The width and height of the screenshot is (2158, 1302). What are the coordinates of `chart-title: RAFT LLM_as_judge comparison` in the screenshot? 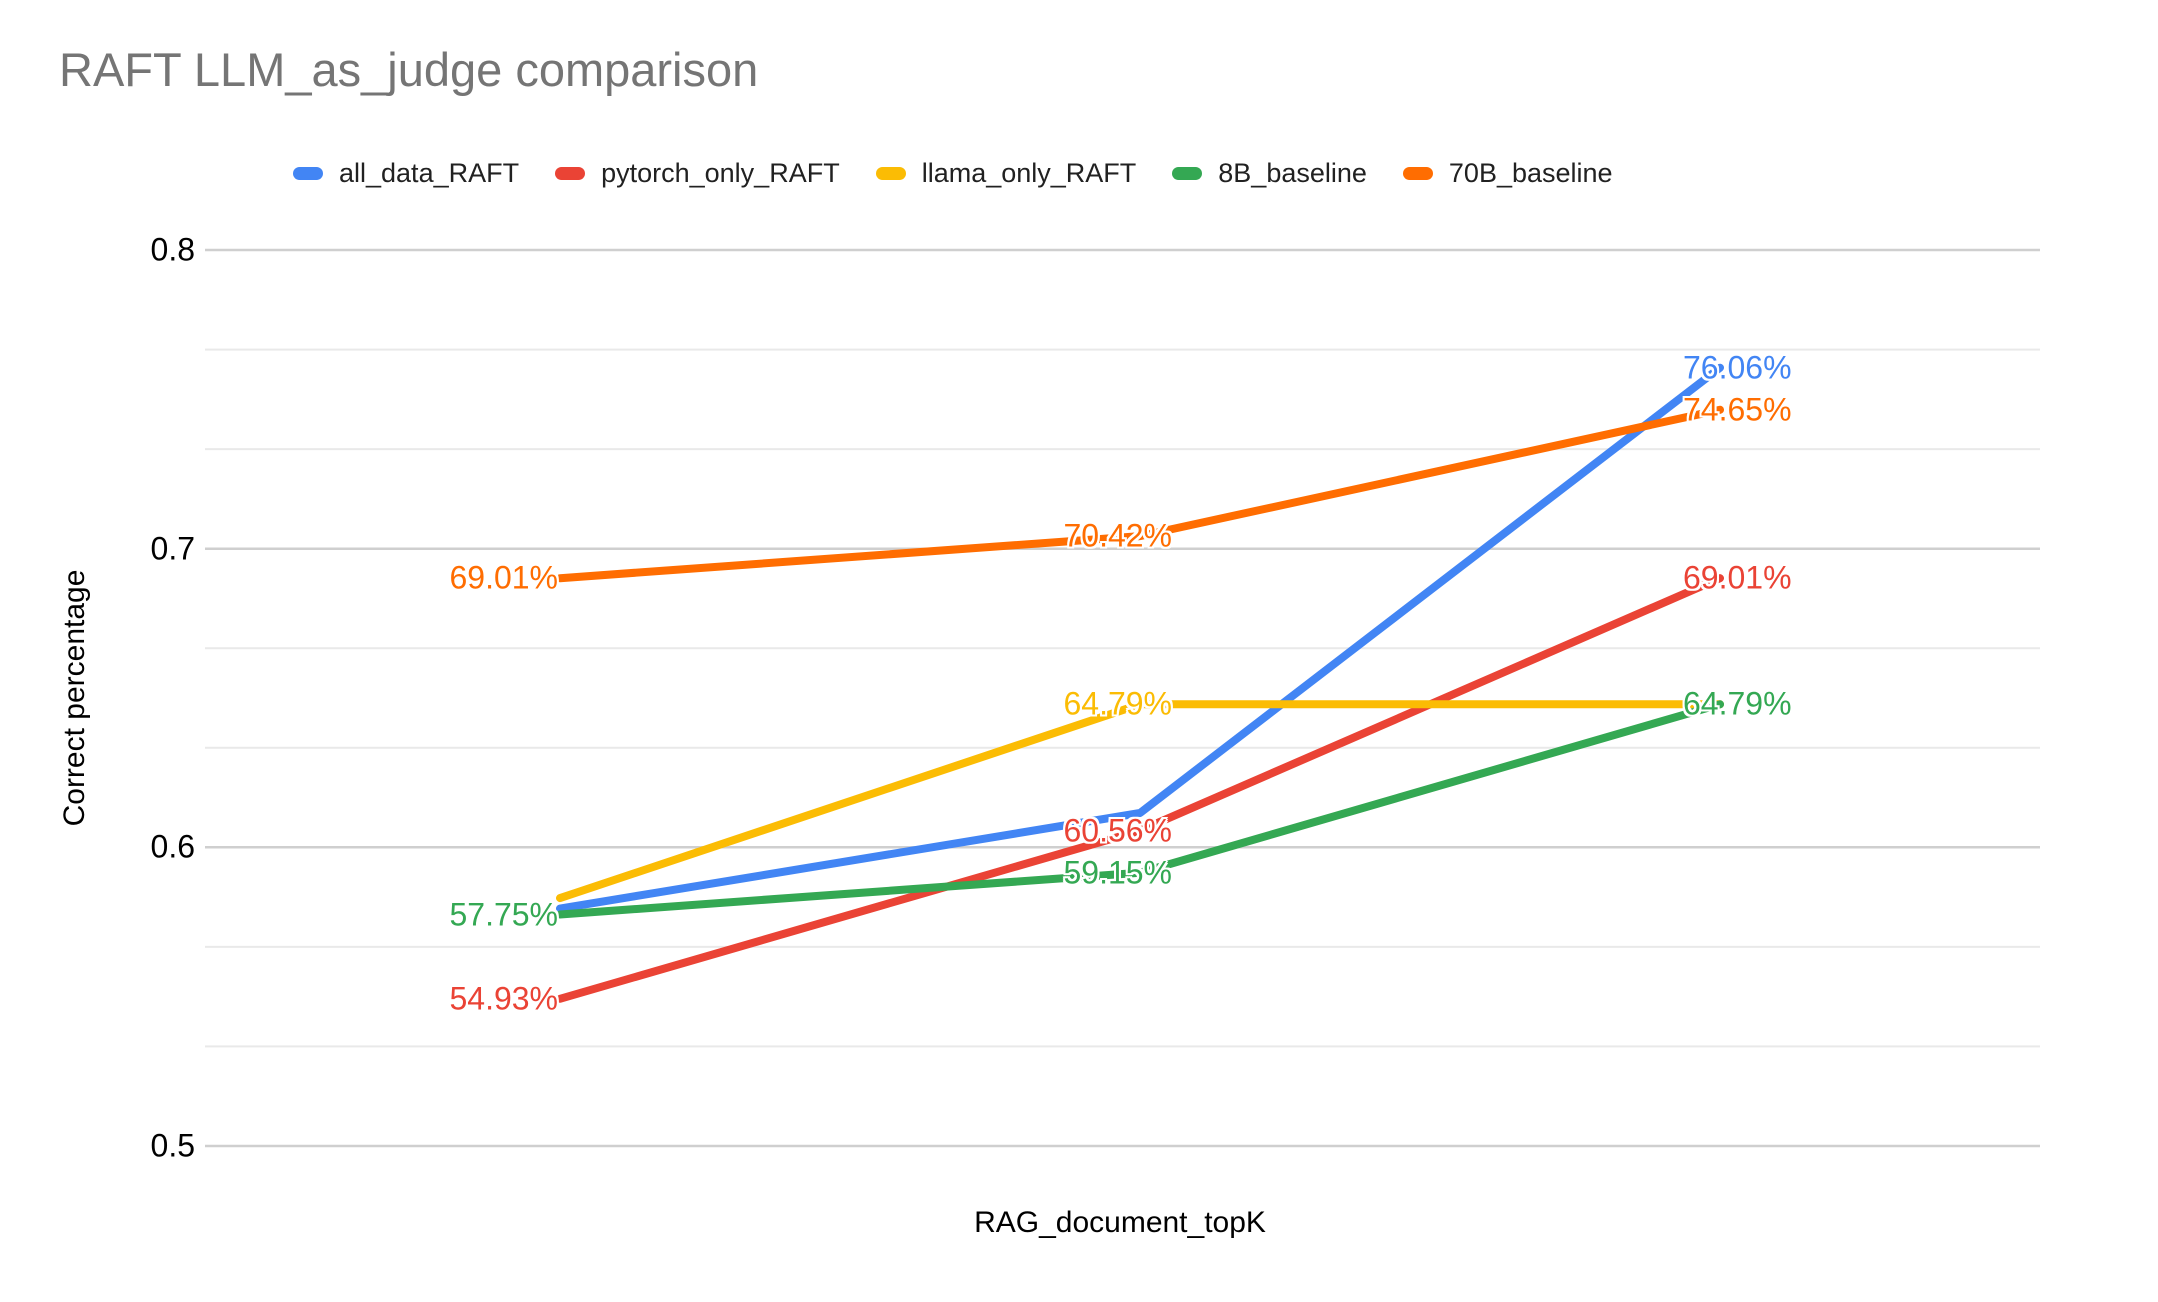 It's located at (409, 69).